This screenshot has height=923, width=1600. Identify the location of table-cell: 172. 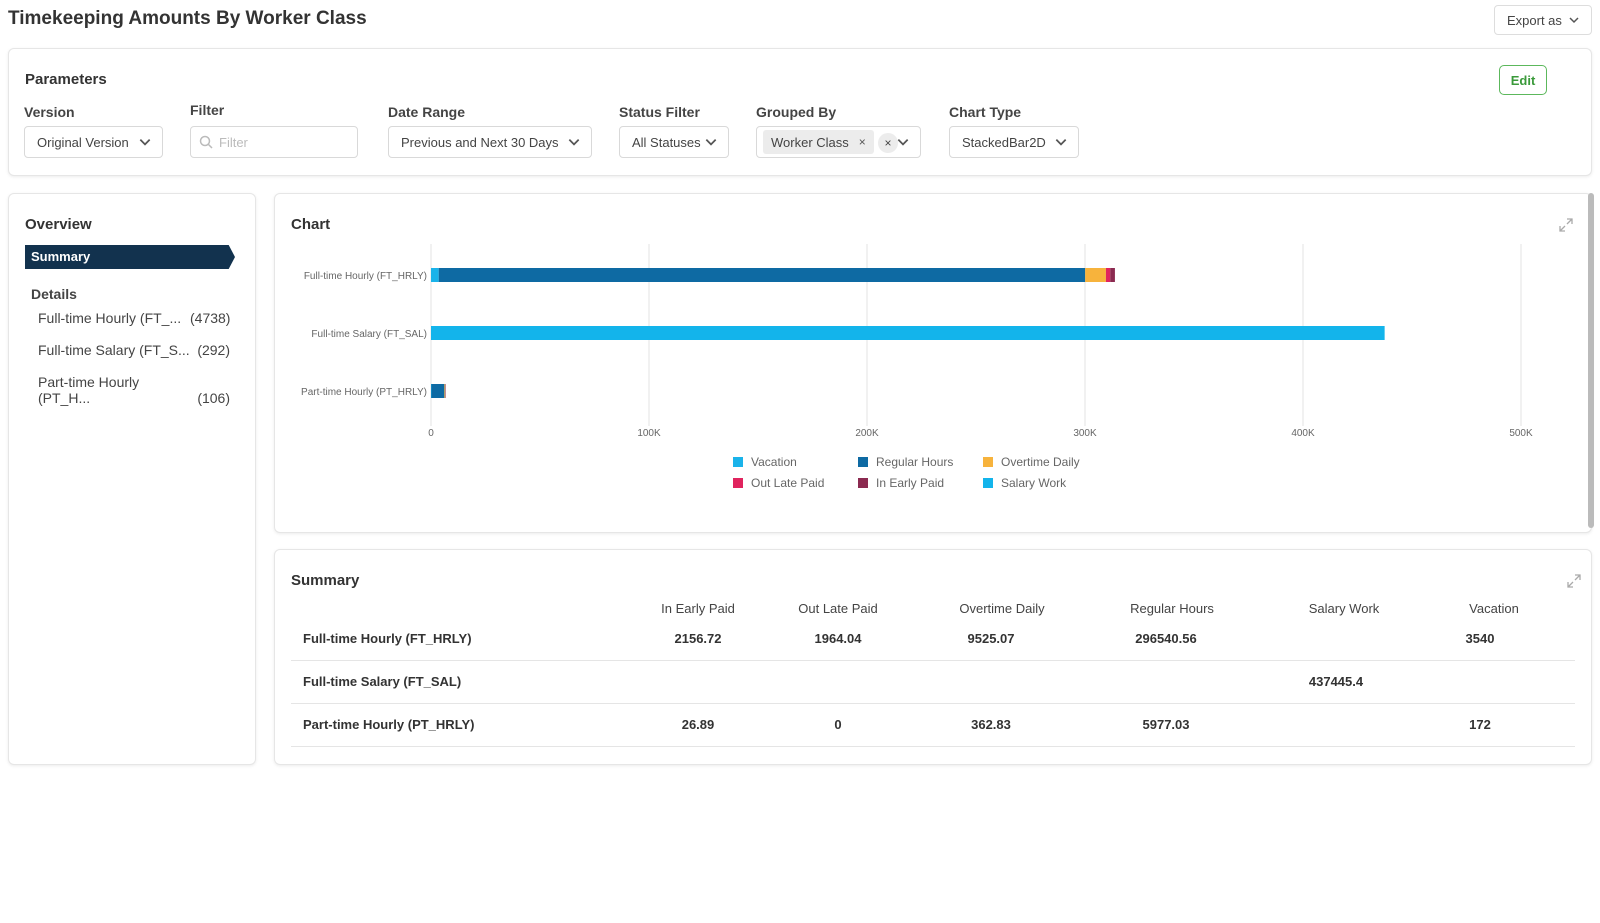
(1480, 724).